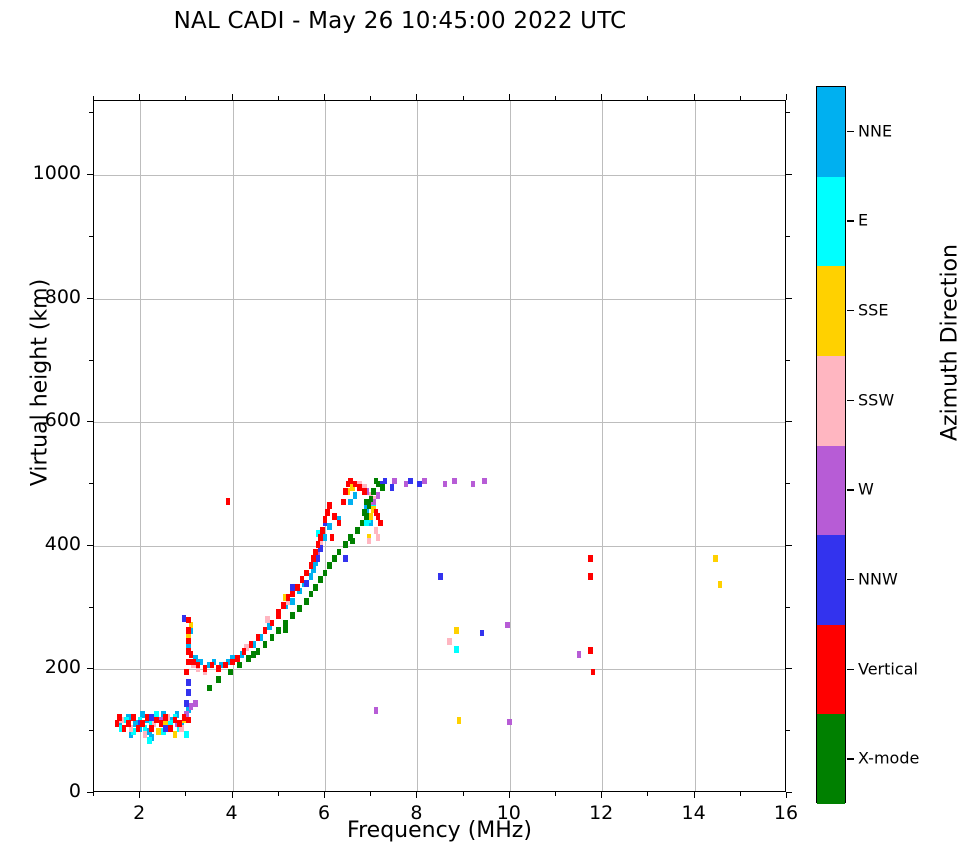  I want to click on y-tick-label: 400, so click(62, 543).